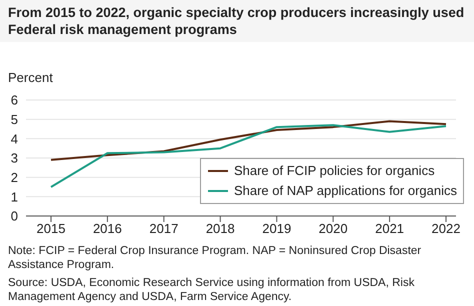 Image resolution: width=474 pixels, height=306 pixels. I want to click on y-tick-label: 3, so click(14, 158).